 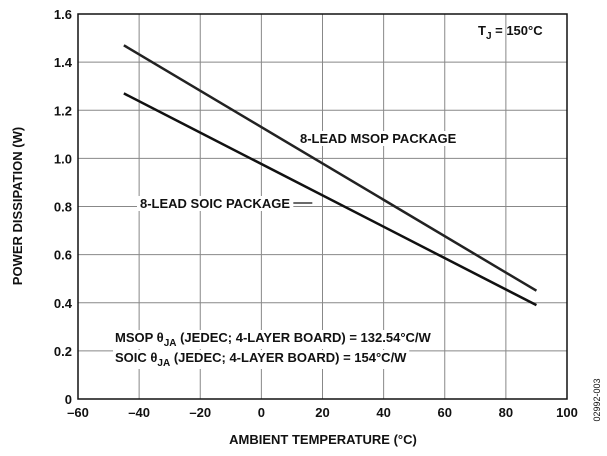 I want to click on soic-rest: (JEDEC; 4-LAYER BOARD) = 154°C/W, so click(x=288, y=357).